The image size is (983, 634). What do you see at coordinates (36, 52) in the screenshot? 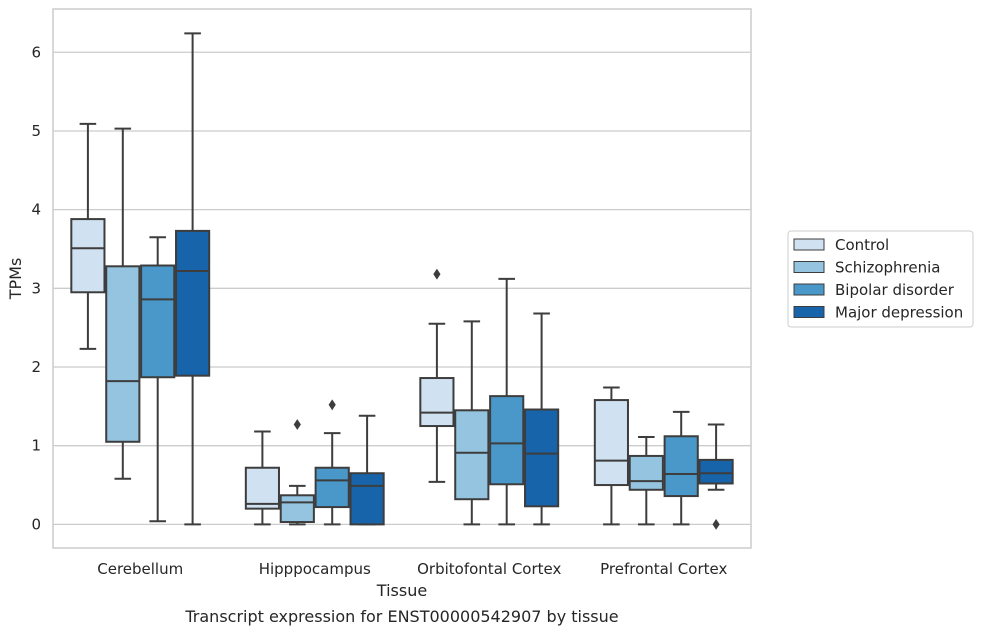
I see `y-tick-label: 6` at bounding box center [36, 52].